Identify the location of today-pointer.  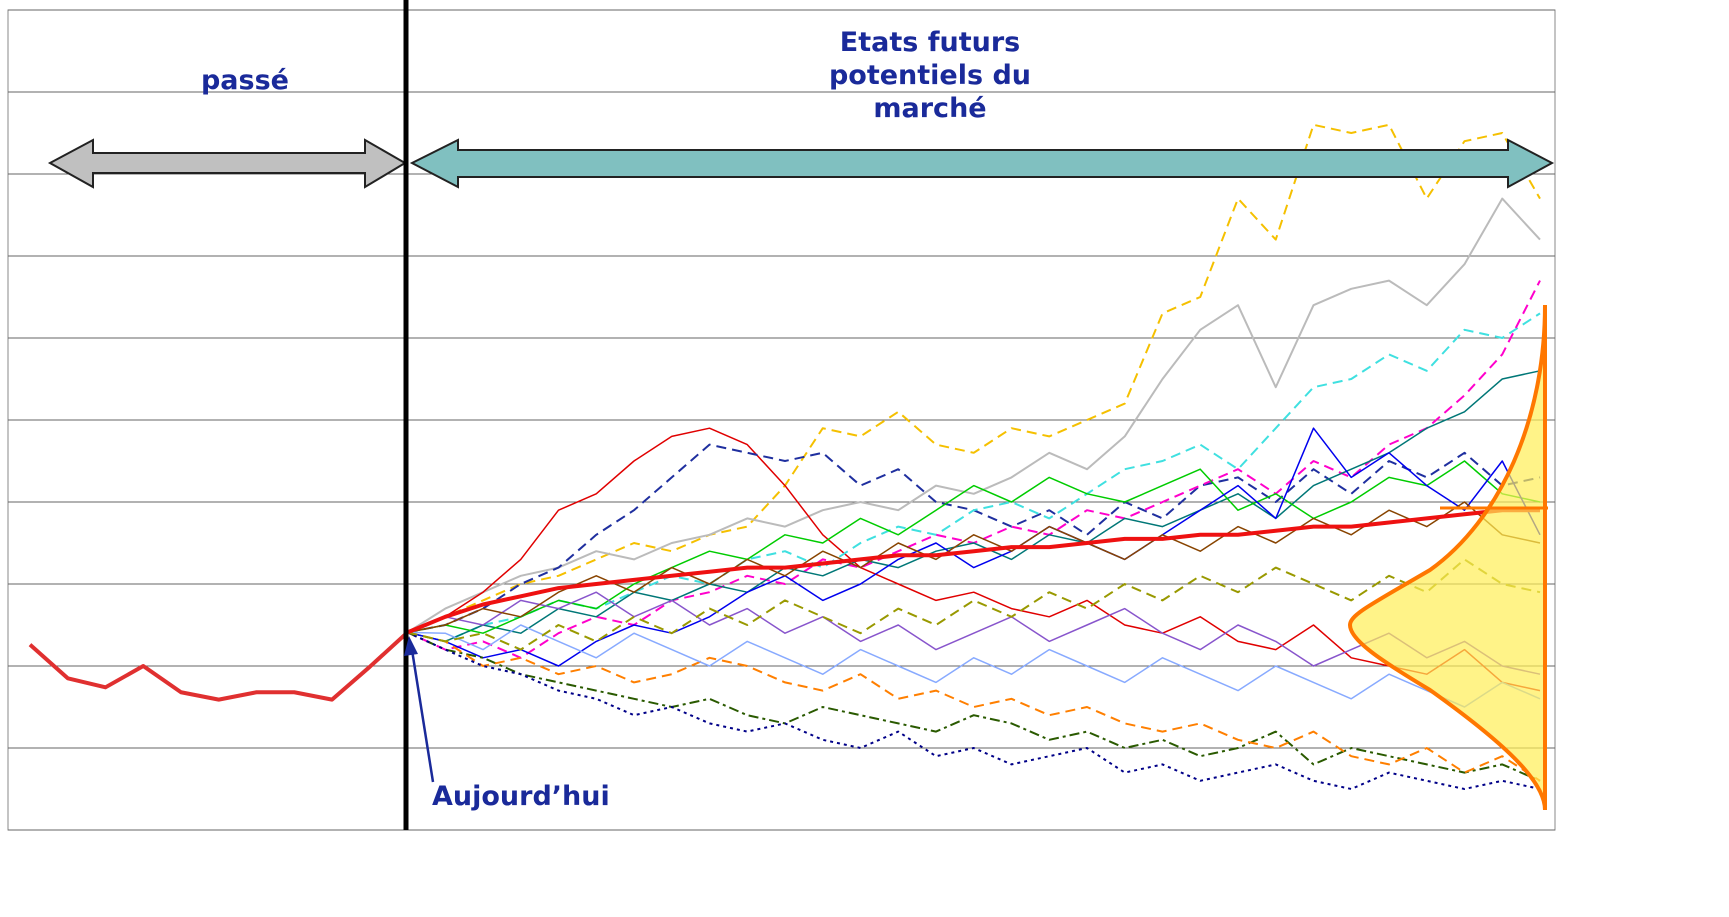
(422, 716).